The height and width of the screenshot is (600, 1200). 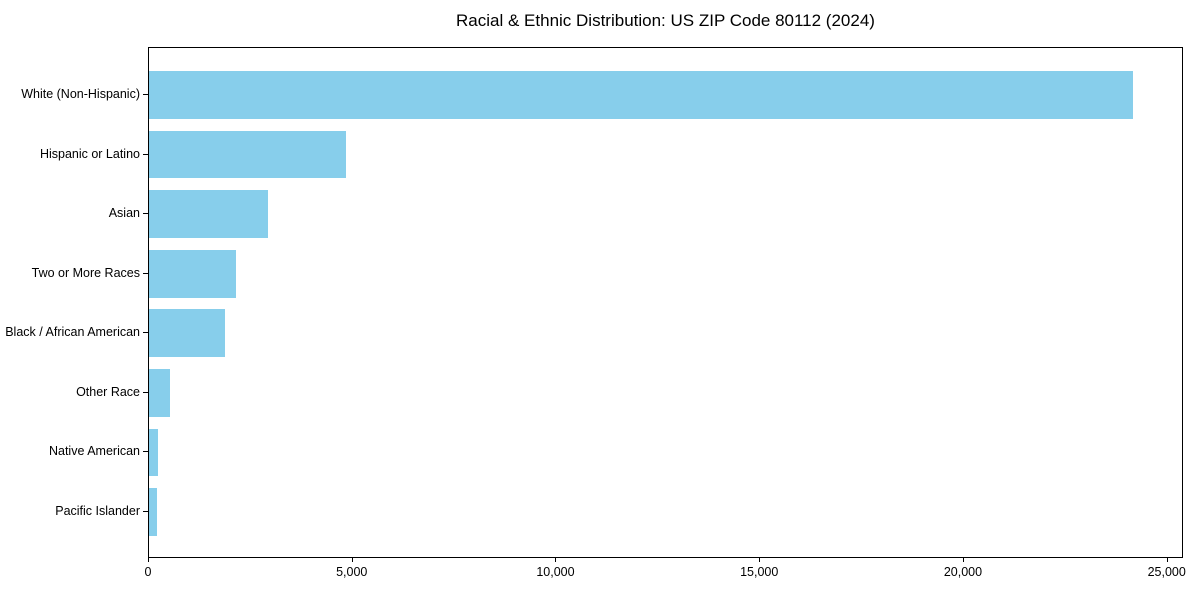 I want to click on x-tick-label: 10,000, so click(x=555, y=572).